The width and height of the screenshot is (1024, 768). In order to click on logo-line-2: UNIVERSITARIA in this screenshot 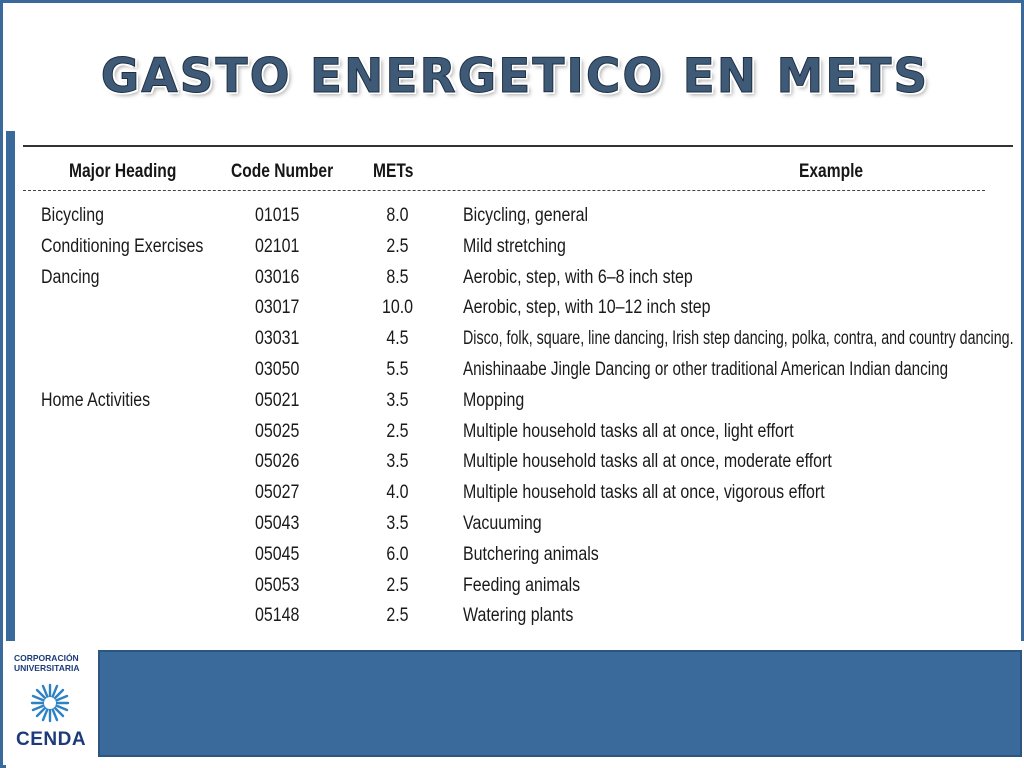, I will do `click(47, 668)`.